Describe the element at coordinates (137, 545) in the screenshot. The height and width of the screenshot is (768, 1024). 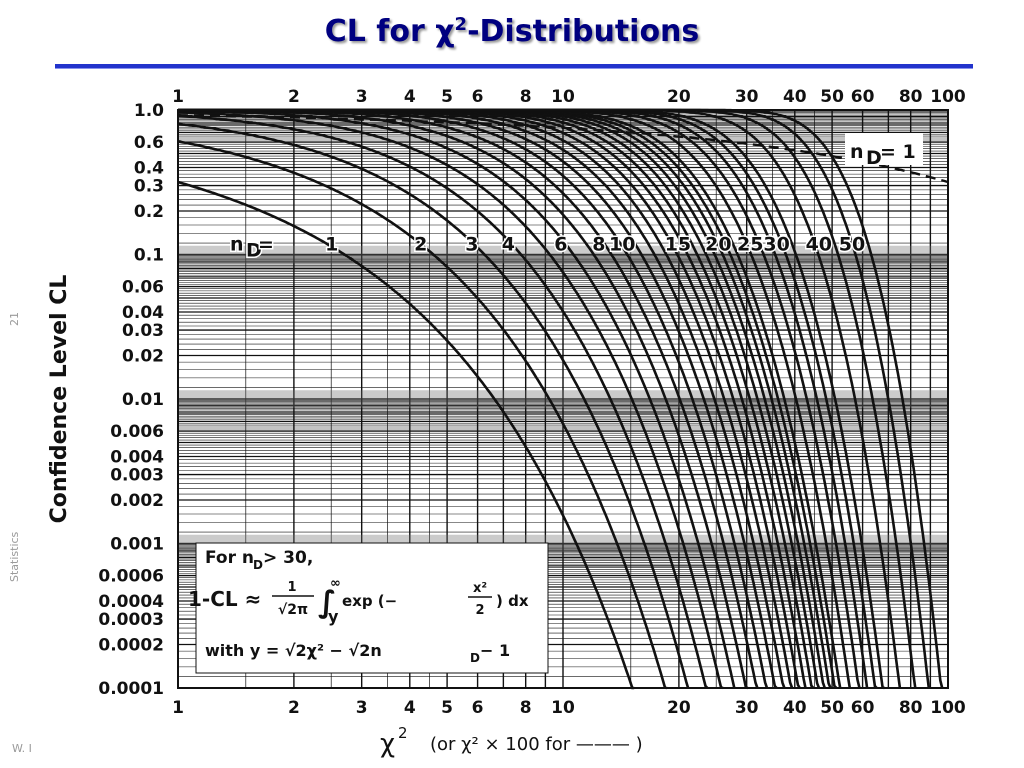
I see `y-tick-label: 0.001` at that location.